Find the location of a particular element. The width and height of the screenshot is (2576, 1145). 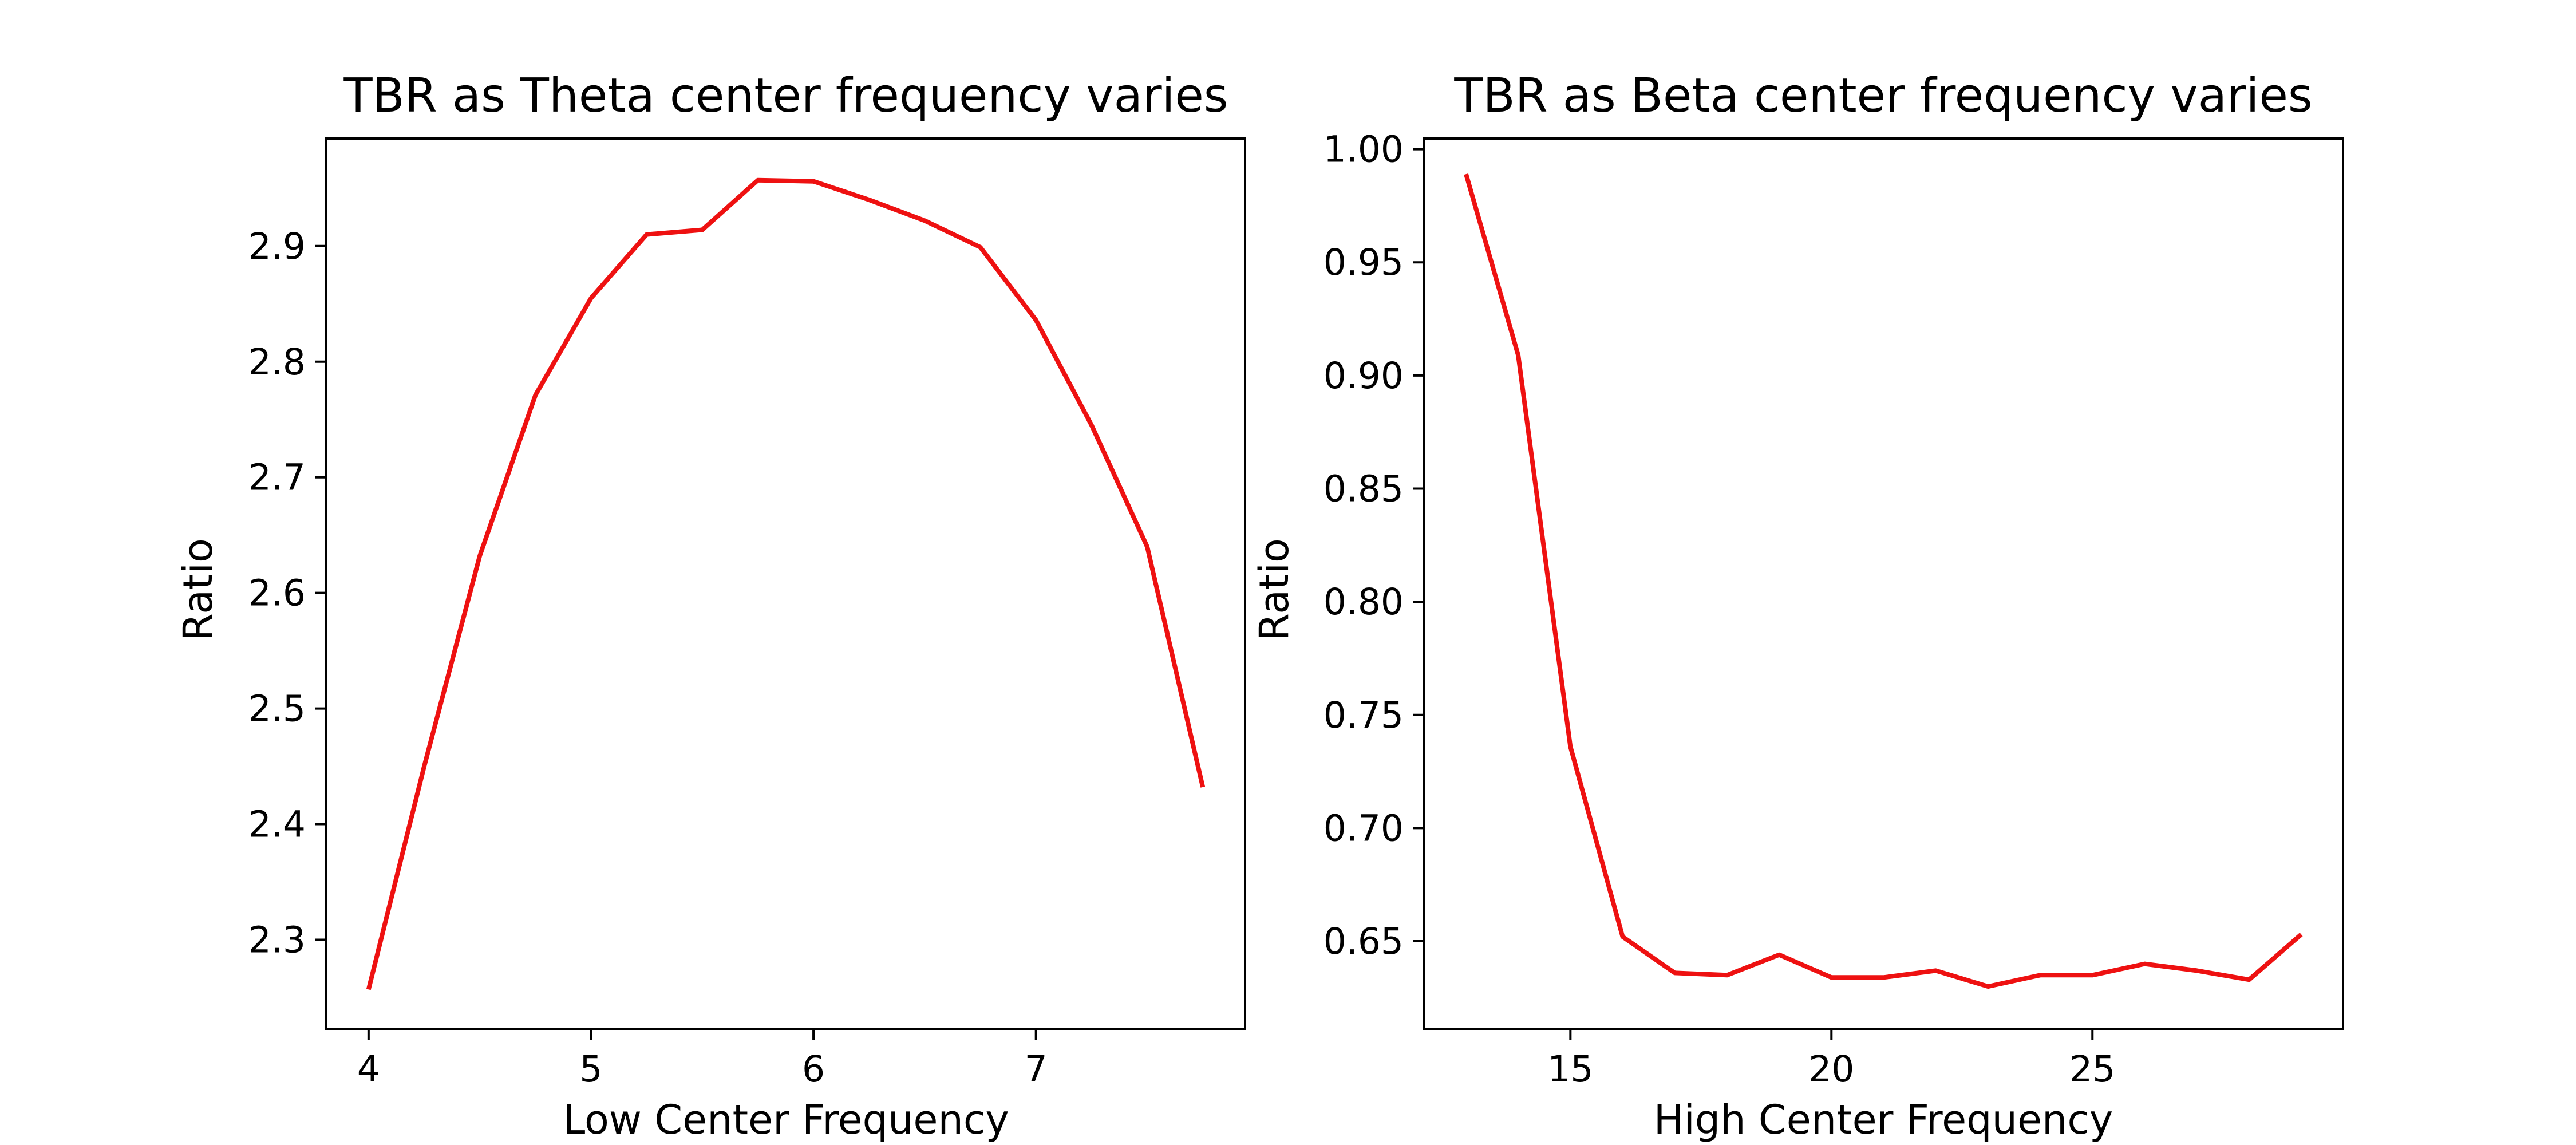

y-tick-label: 0.90 is located at coordinates (1363, 376).